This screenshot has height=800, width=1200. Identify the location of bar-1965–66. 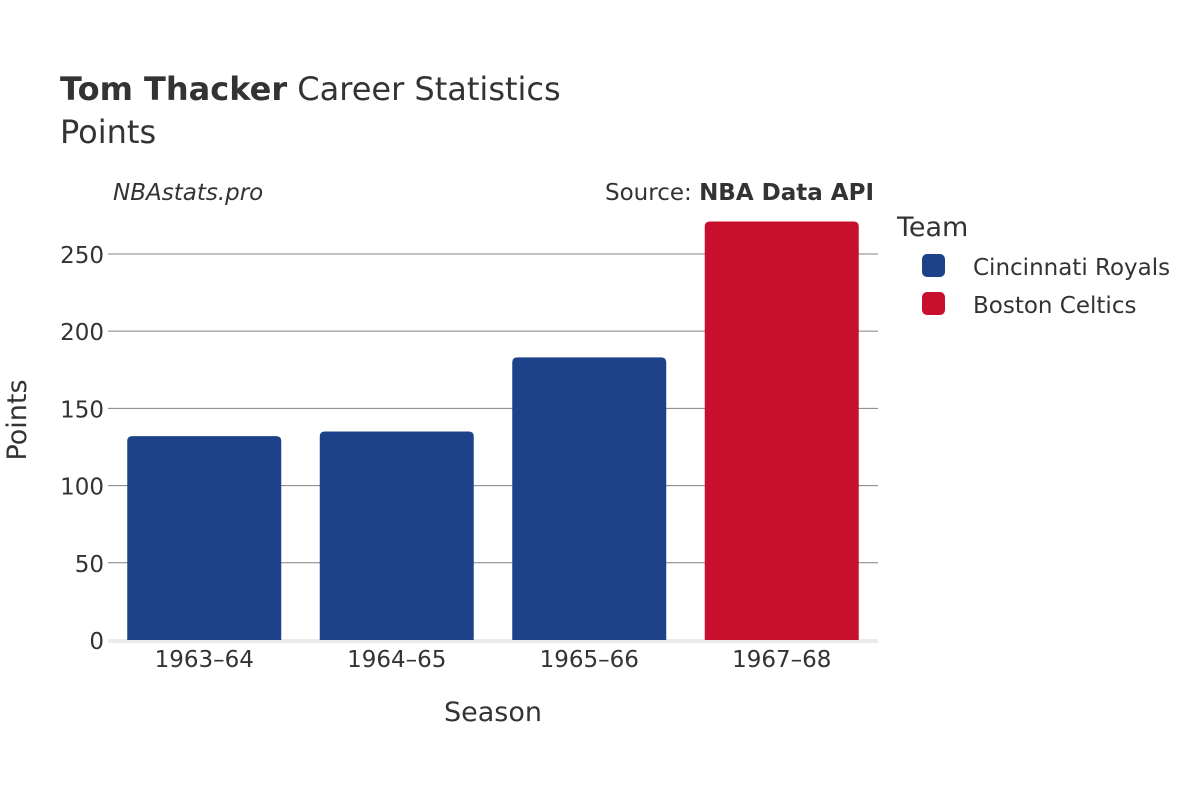
(589, 498).